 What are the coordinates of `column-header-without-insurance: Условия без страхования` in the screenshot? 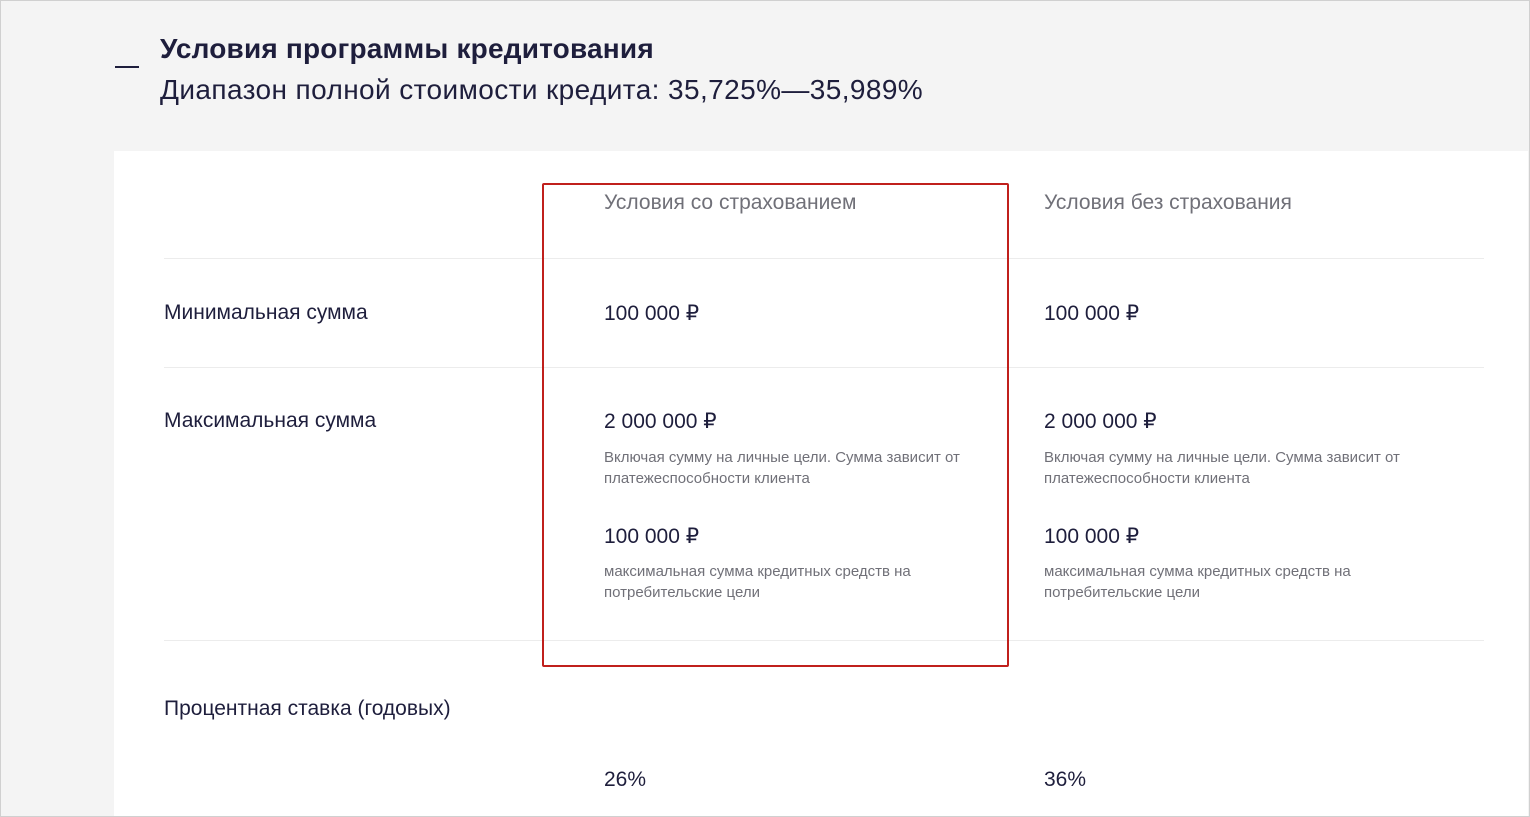 It's located at (1168, 202).